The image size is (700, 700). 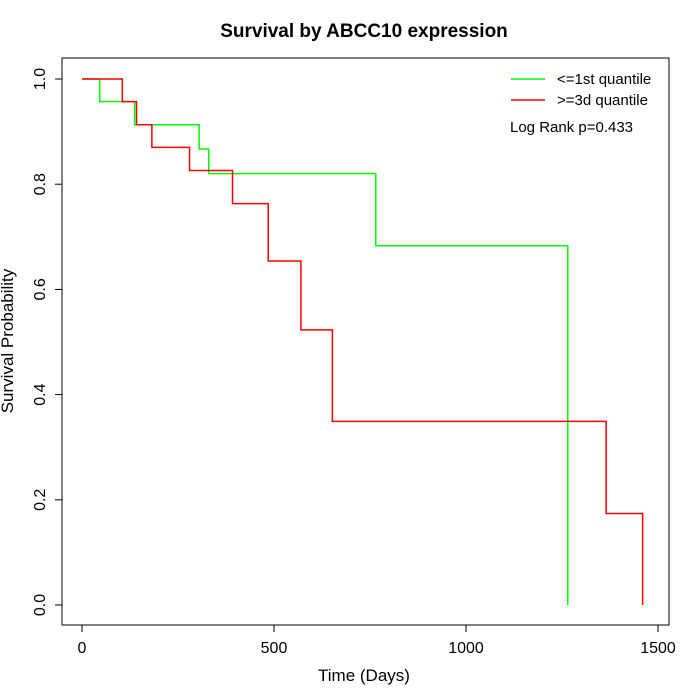 I want to click on y-tick-label: 0.8, so click(x=40, y=184).